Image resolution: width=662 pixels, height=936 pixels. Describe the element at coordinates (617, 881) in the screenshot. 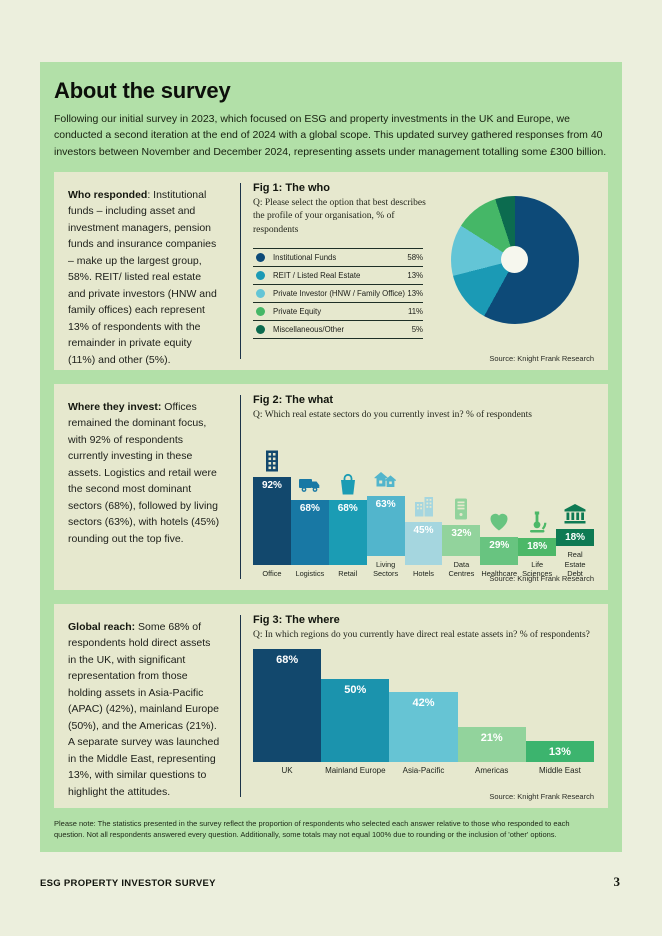

I see `page-number: 3` at that location.